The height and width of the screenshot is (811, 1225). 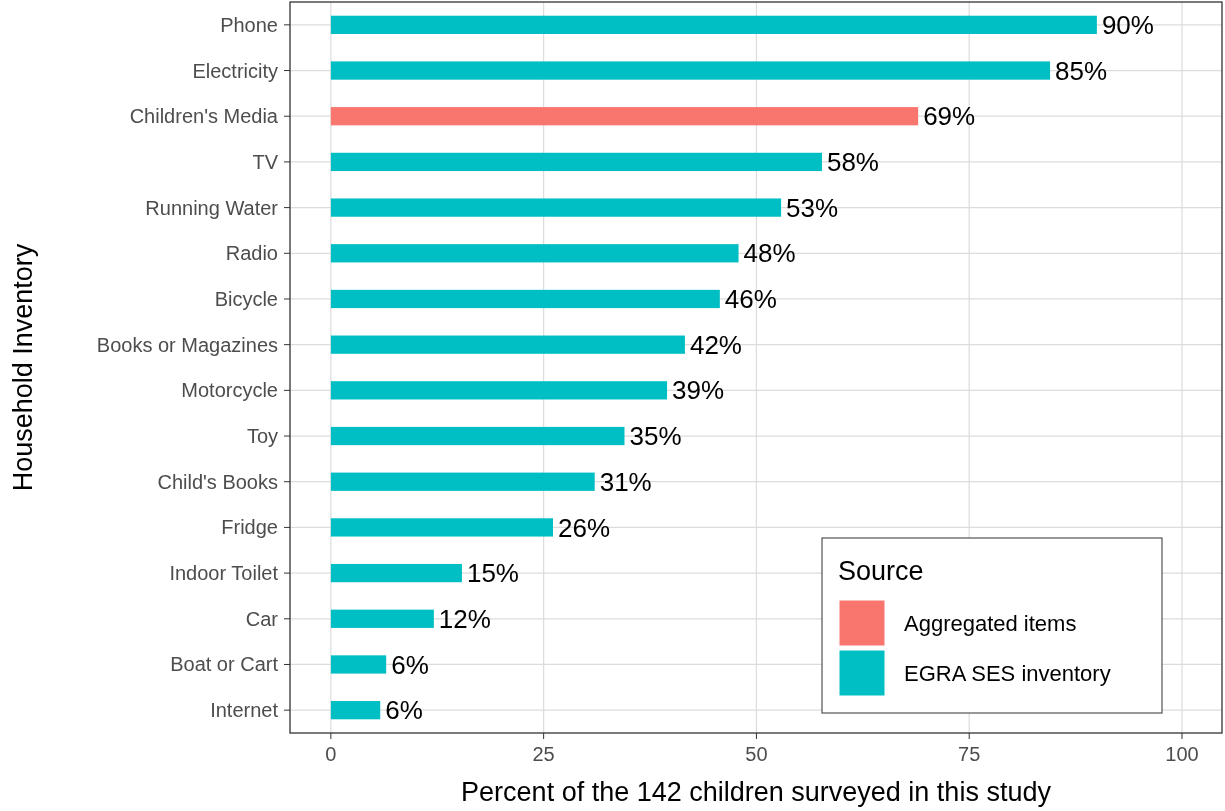 What do you see at coordinates (249, 24) in the screenshot?
I see `y-tick-label: Phone` at bounding box center [249, 24].